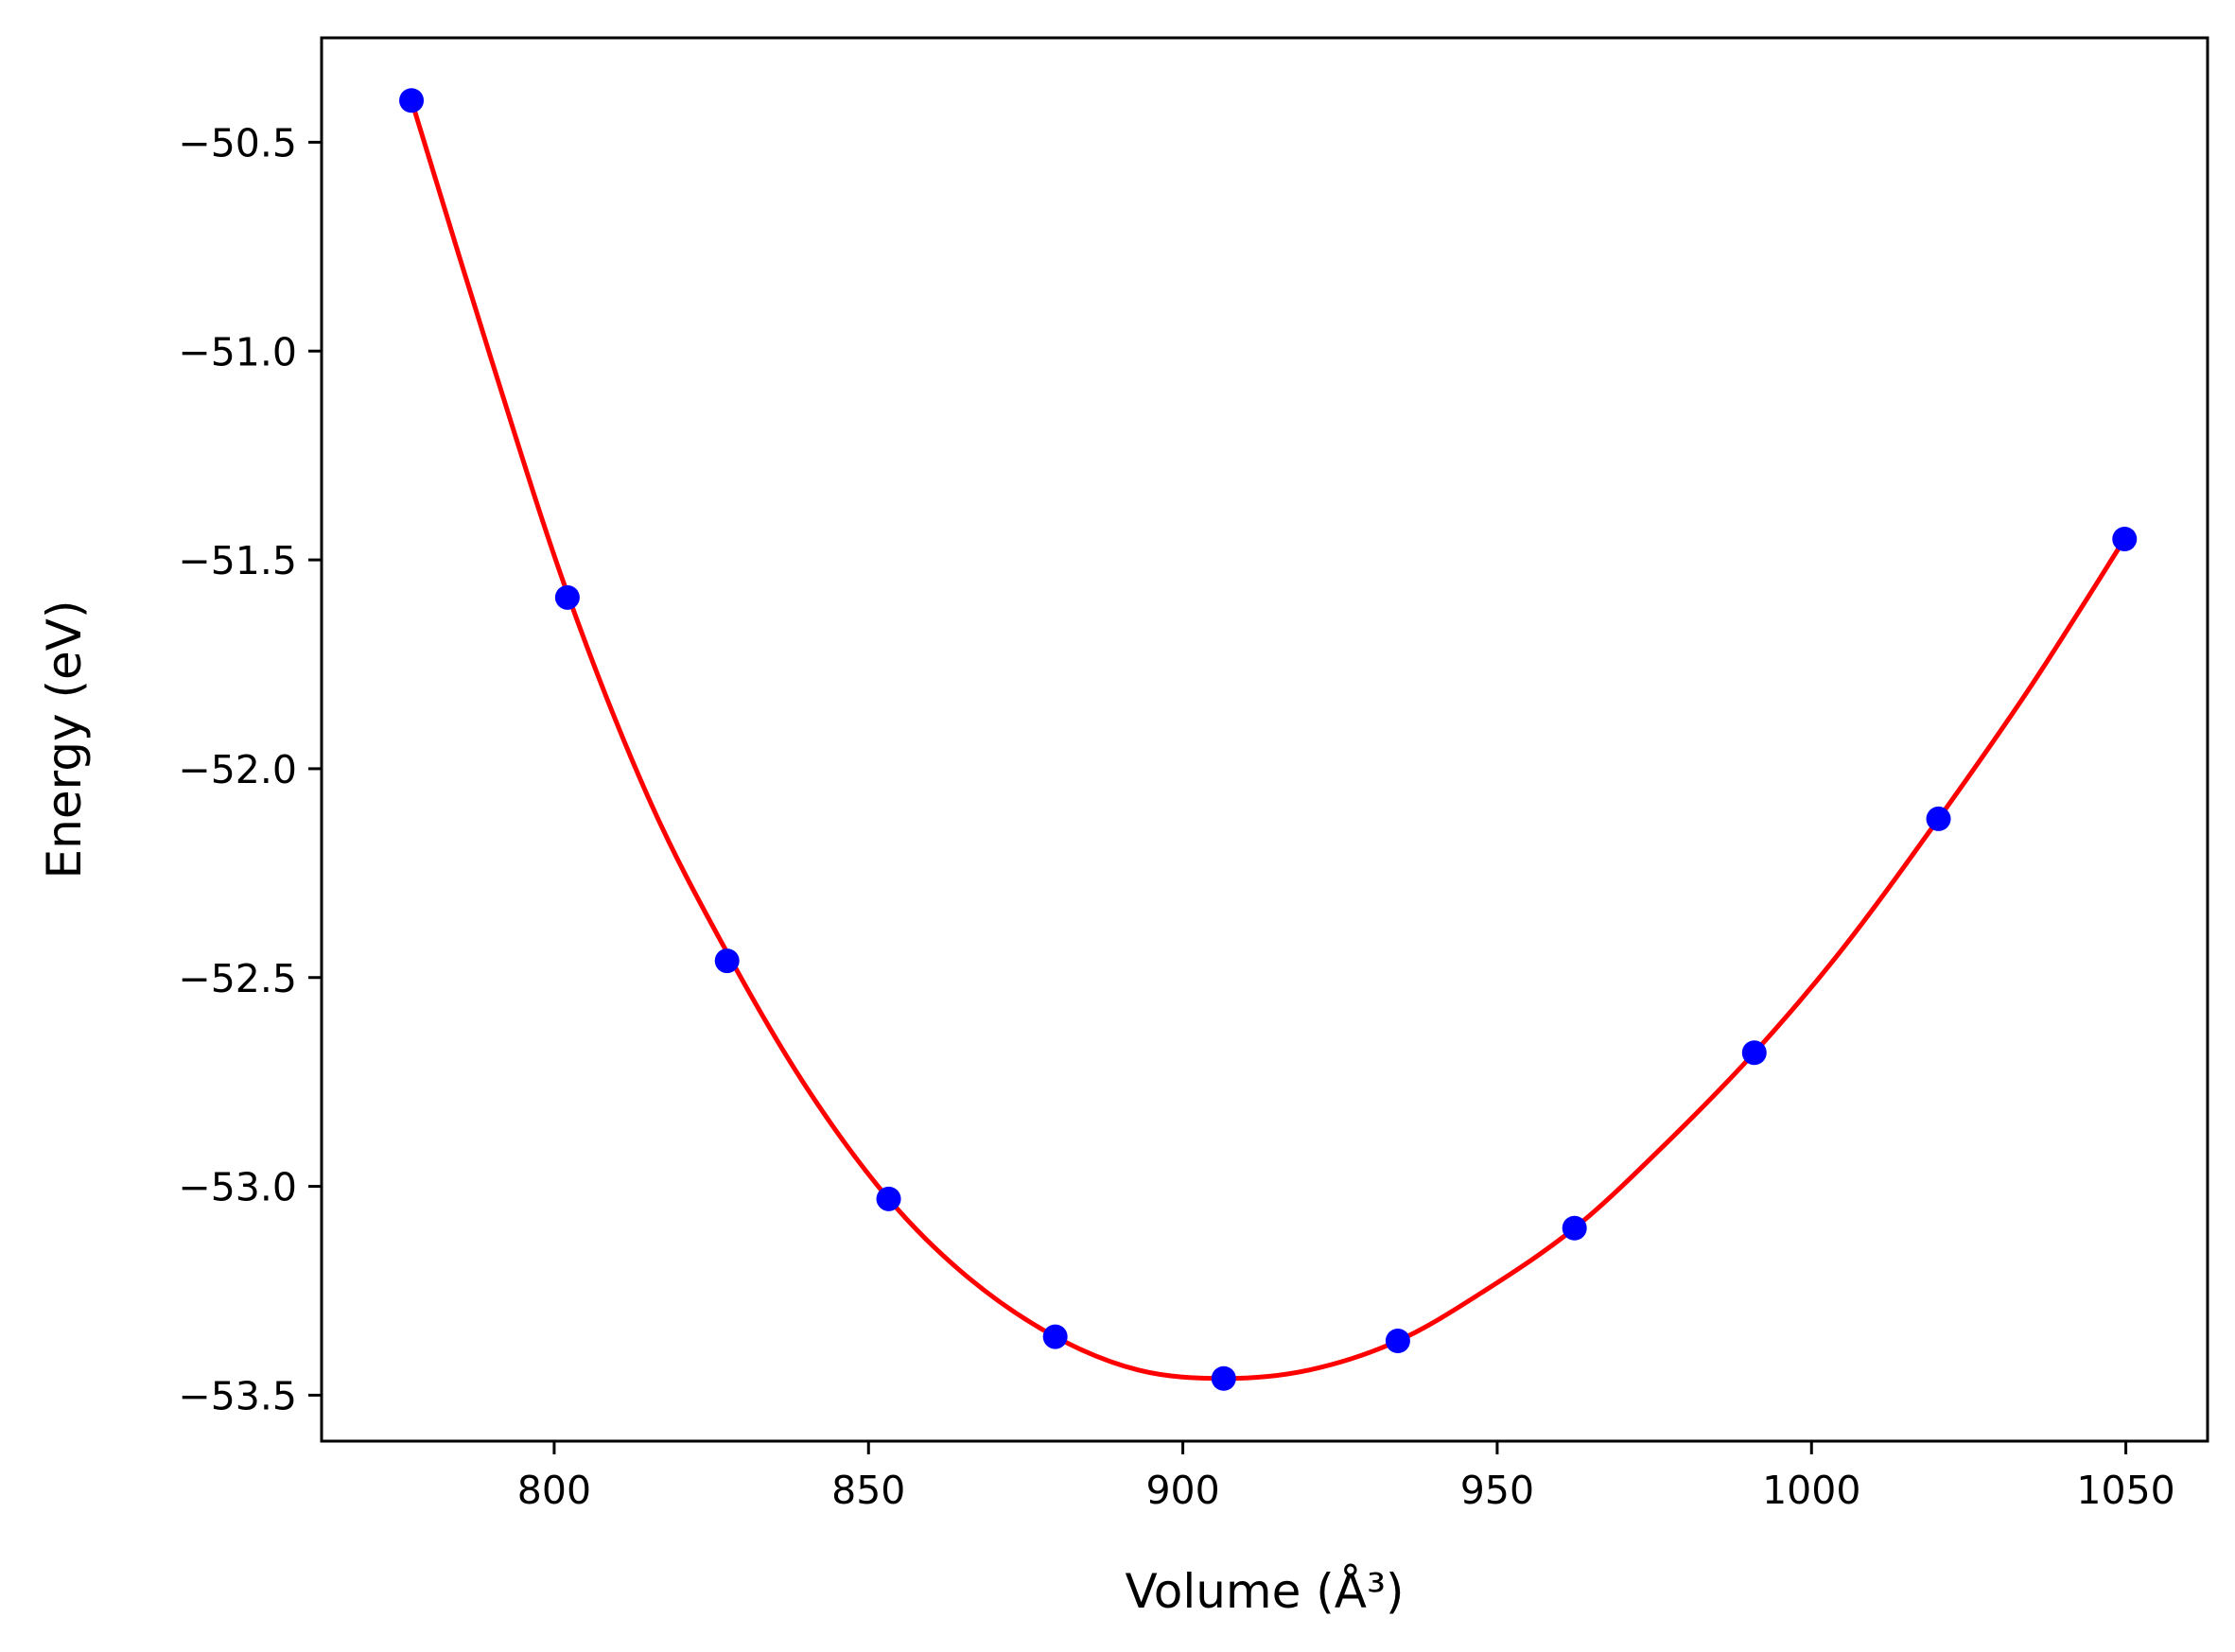 The height and width of the screenshot is (1652, 2235). What do you see at coordinates (237, 770) in the screenshot?
I see `y-tick-label: −52.0` at bounding box center [237, 770].